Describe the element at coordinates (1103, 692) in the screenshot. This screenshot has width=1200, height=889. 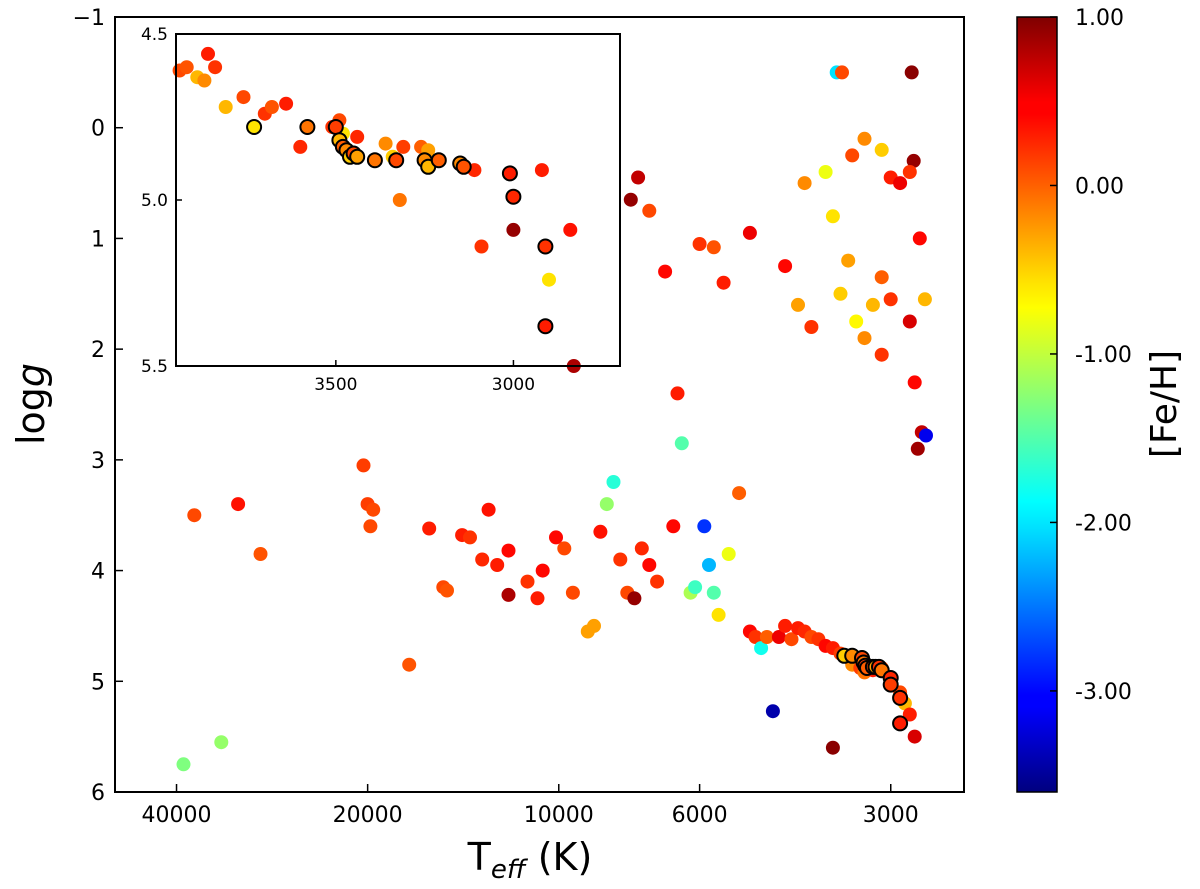
I see `colorbar-tick-label: -3.00` at that location.